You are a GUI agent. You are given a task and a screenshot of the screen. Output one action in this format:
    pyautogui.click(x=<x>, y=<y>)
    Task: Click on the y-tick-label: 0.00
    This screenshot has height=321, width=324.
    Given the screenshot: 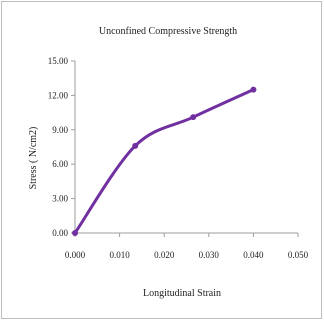 What is the action you would take?
    pyautogui.click(x=60, y=233)
    